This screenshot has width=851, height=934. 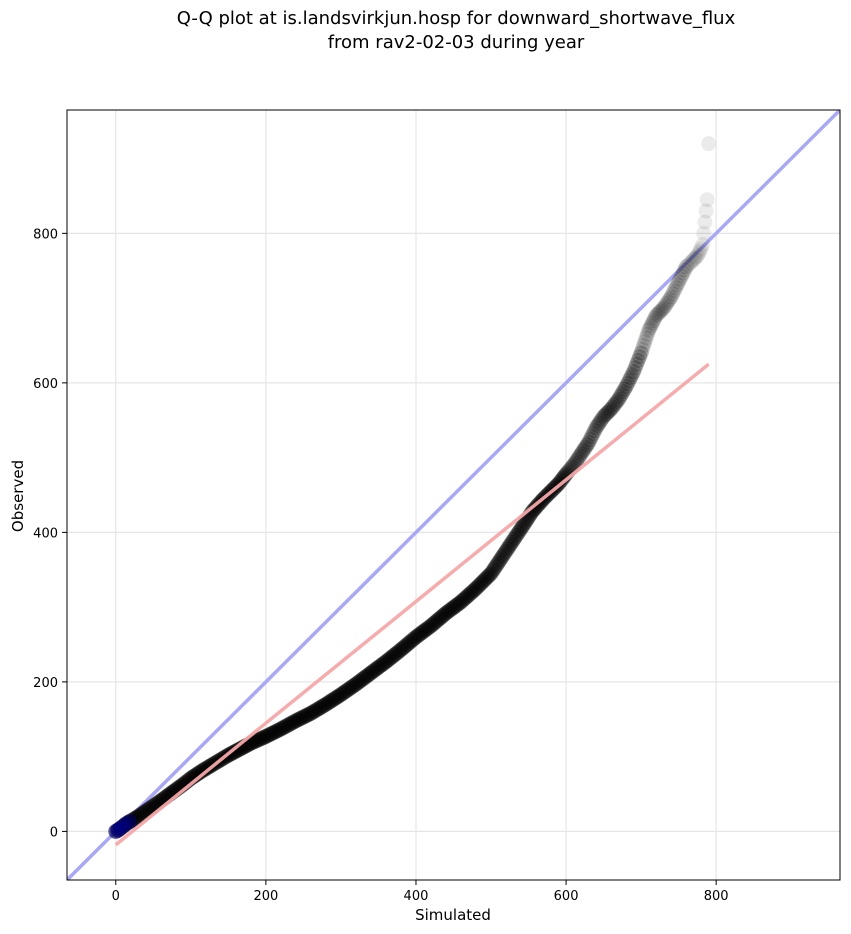 I want to click on y-tick-label: 800, so click(x=45, y=234).